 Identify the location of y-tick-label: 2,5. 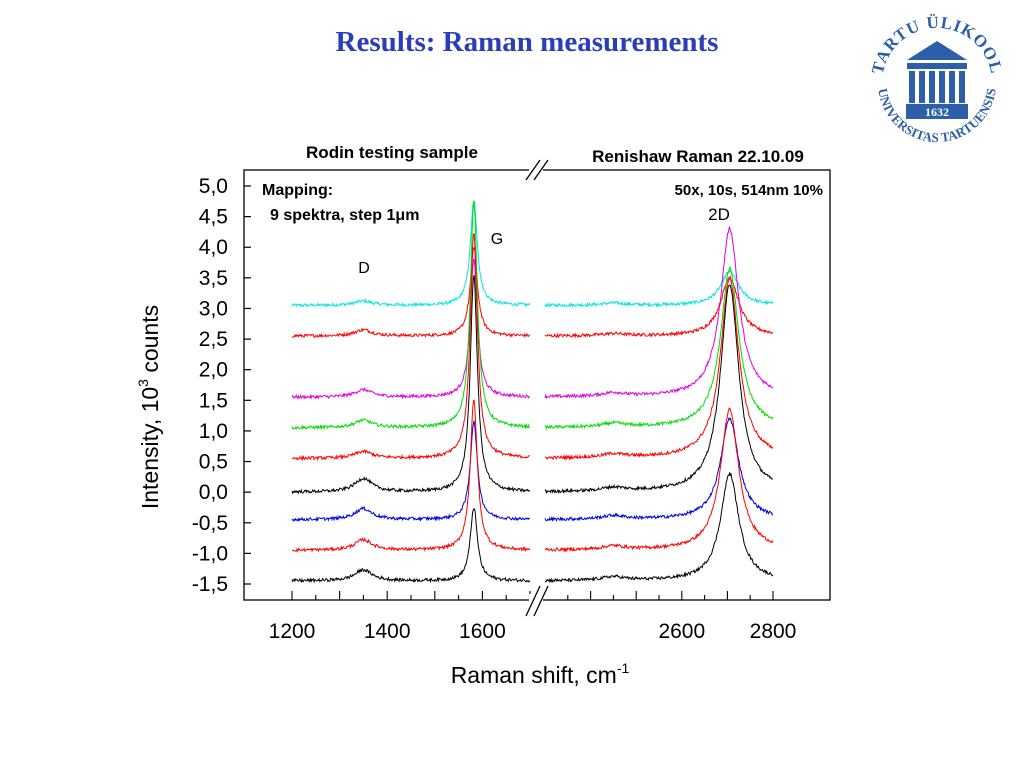
(213, 339).